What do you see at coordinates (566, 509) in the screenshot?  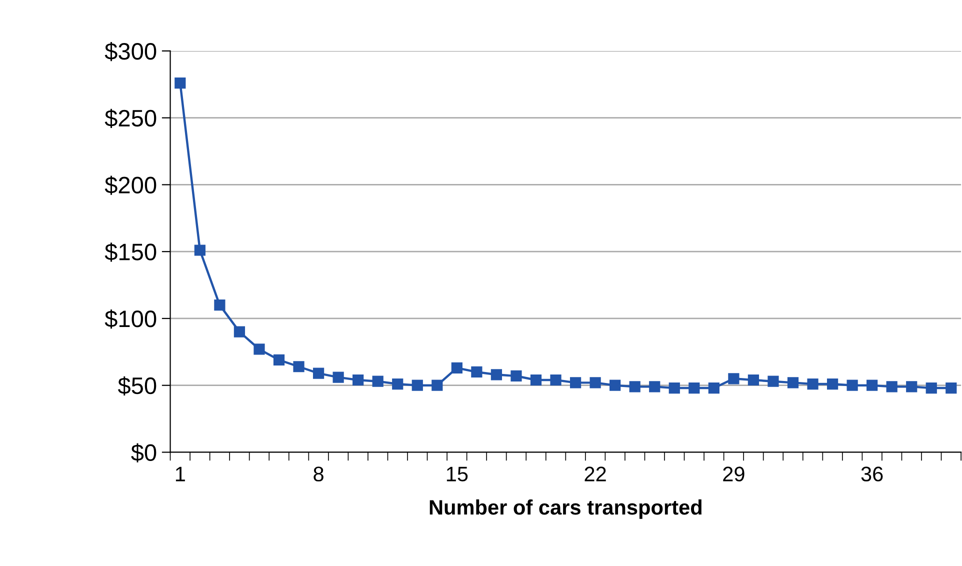 I see `x-axis-title: Number of cars transported` at bounding box center [566, 509].